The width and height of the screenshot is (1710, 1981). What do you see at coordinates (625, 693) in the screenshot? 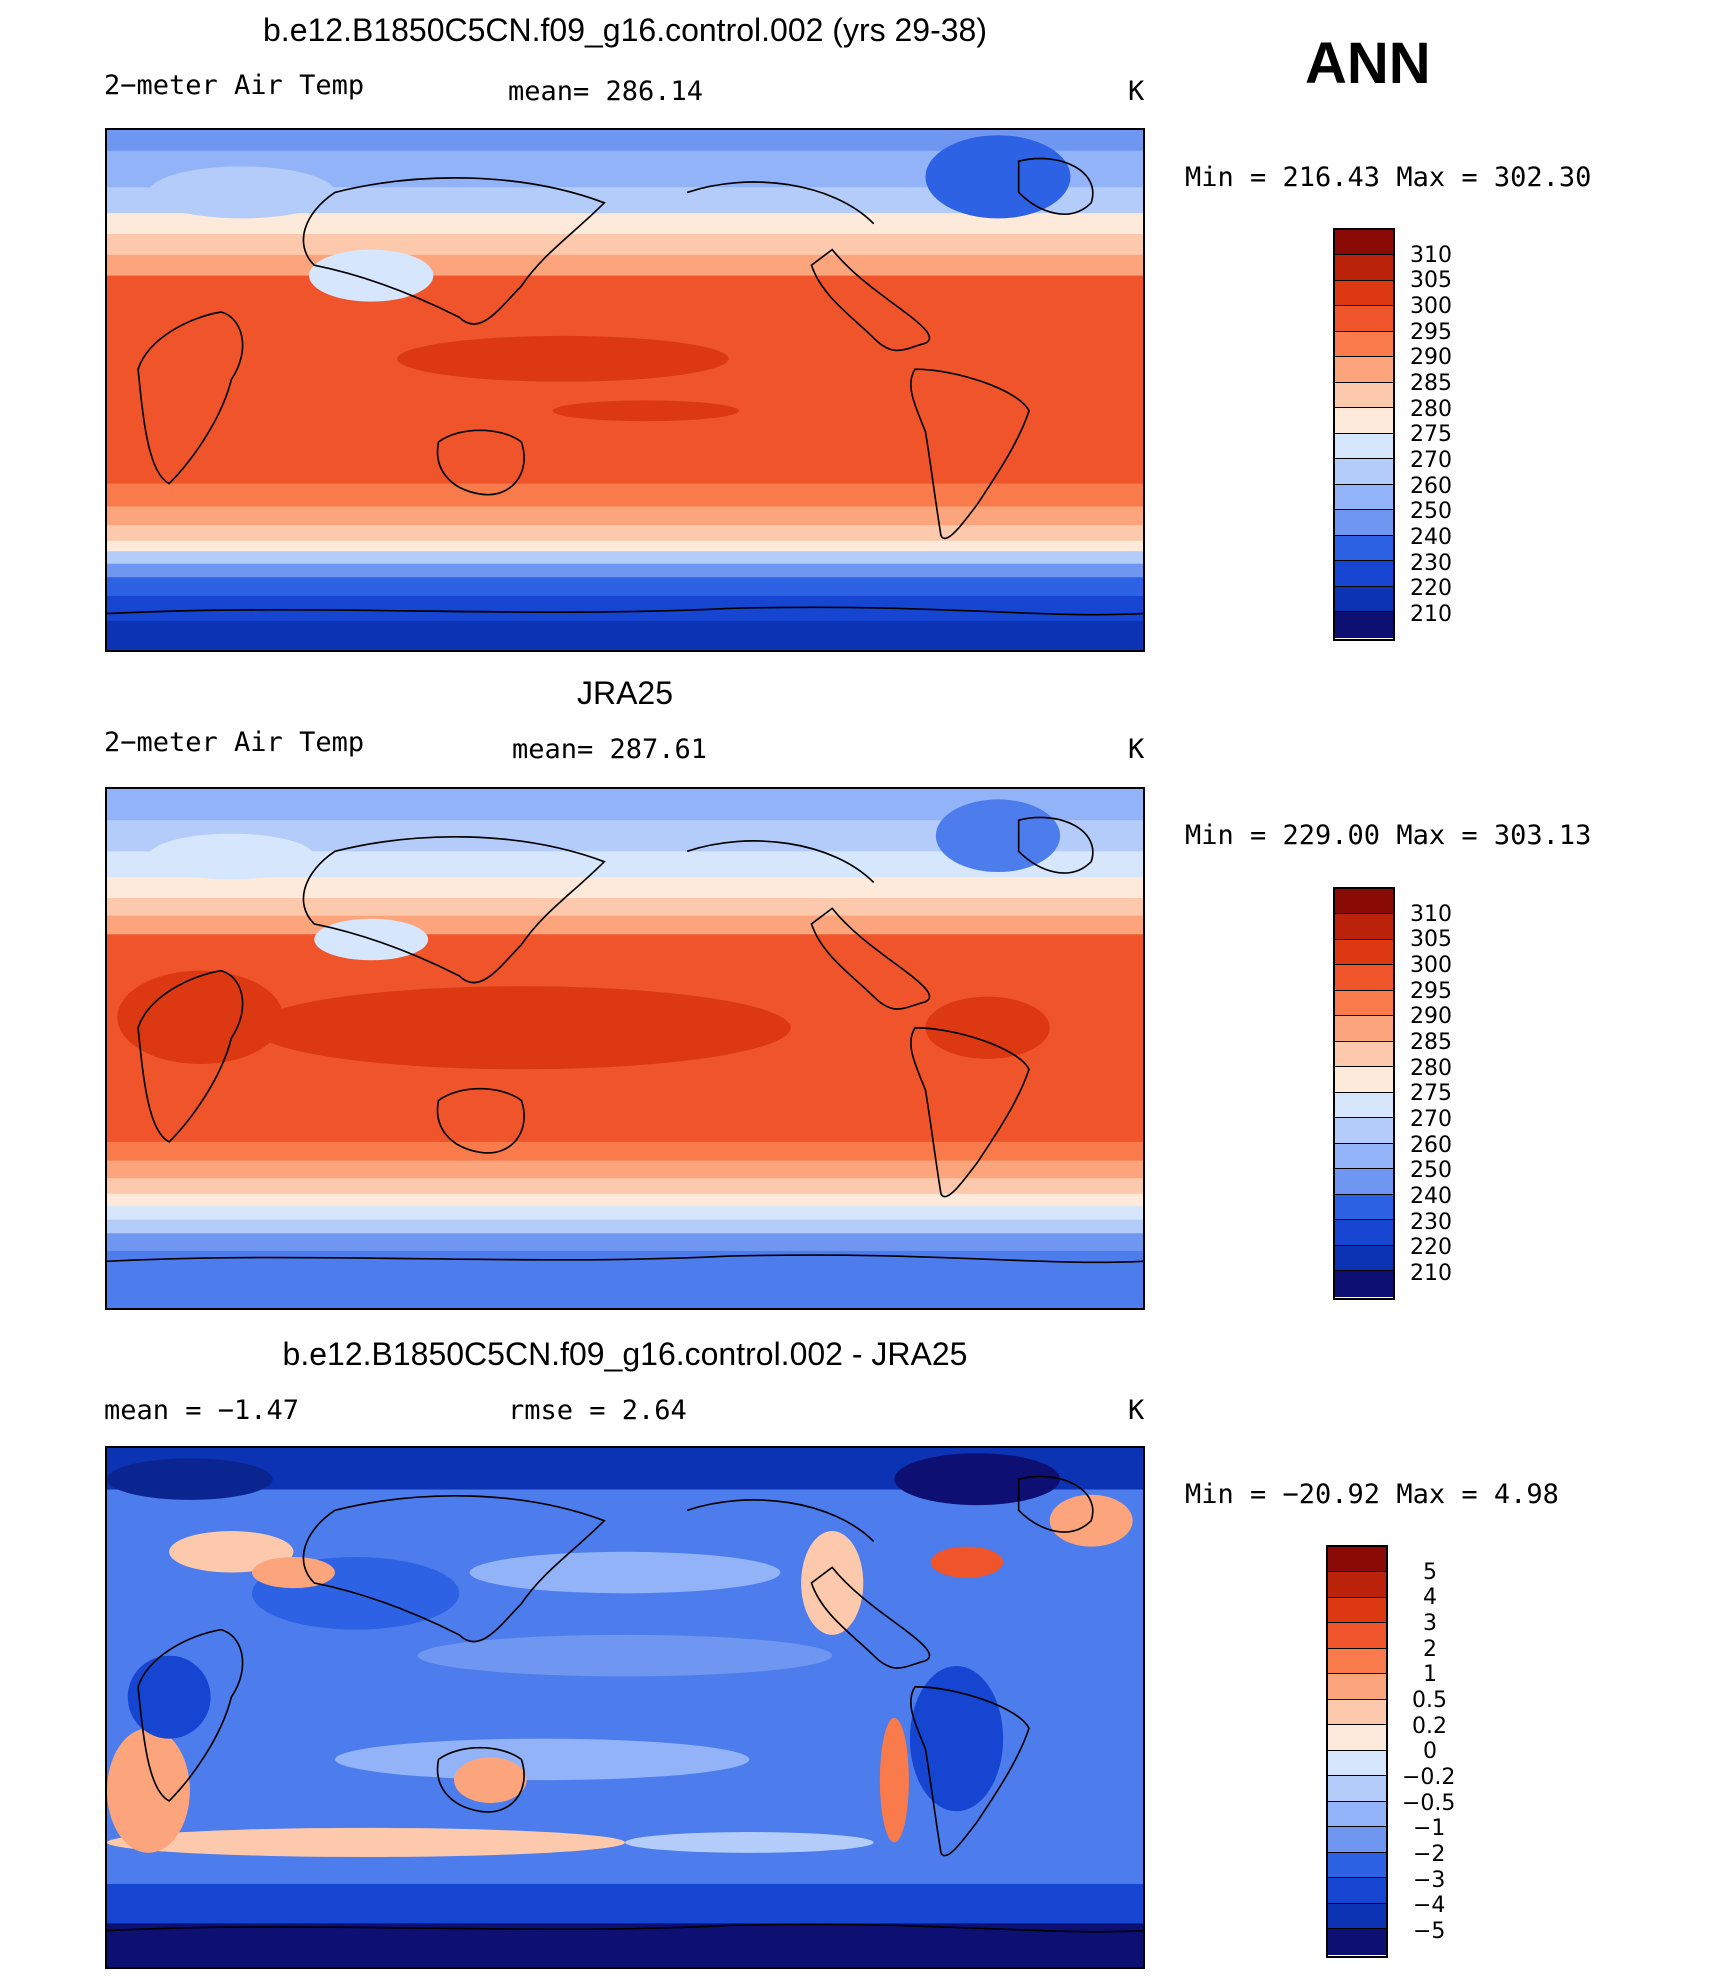
I see `panel2-title: JRA25` at bounding box center [625, 693].